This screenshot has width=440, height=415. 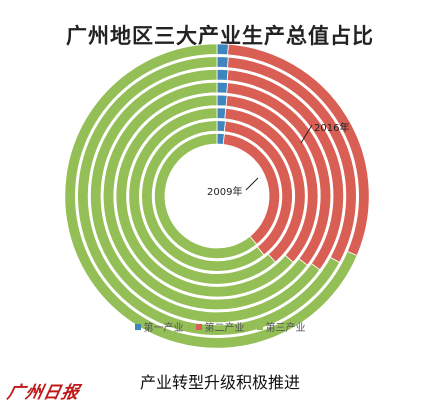 I want to click on inner-annotation-label: 2009年, so click(x=224, y=191).